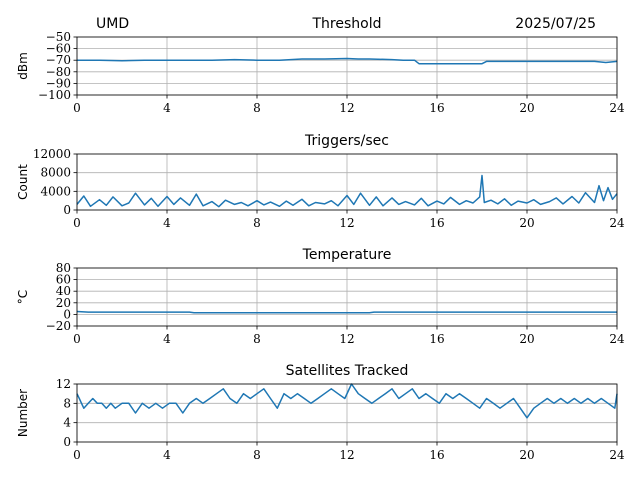  I want to click on temperature-x-tick-label: 8, so click(257, 339).